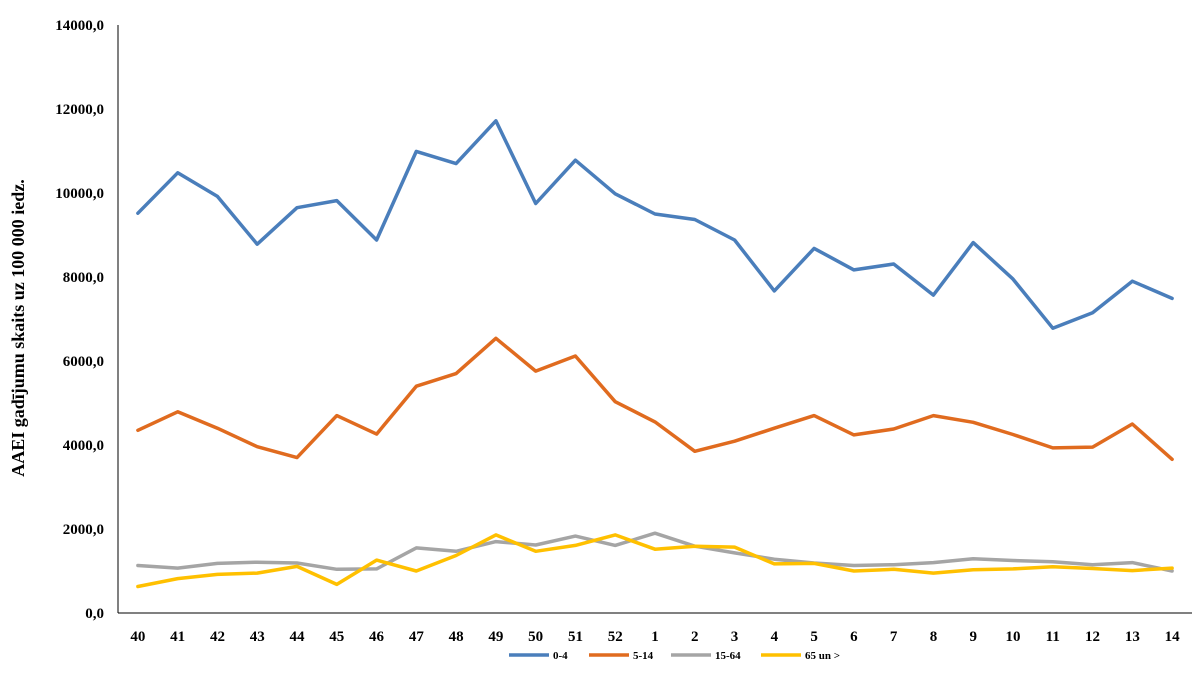  Describe the element at coordinates (257, 637) in the screenshot. I see `x-tick-label: 43` at that location.